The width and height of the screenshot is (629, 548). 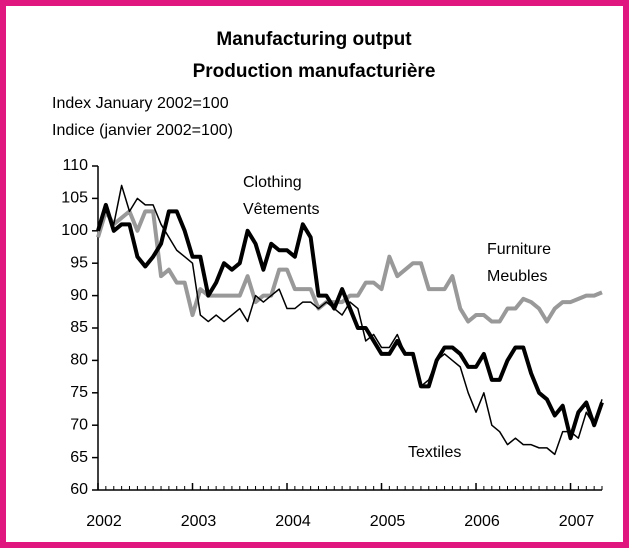 I want to click on series-label: Meubles, so click(x=517, y=276).